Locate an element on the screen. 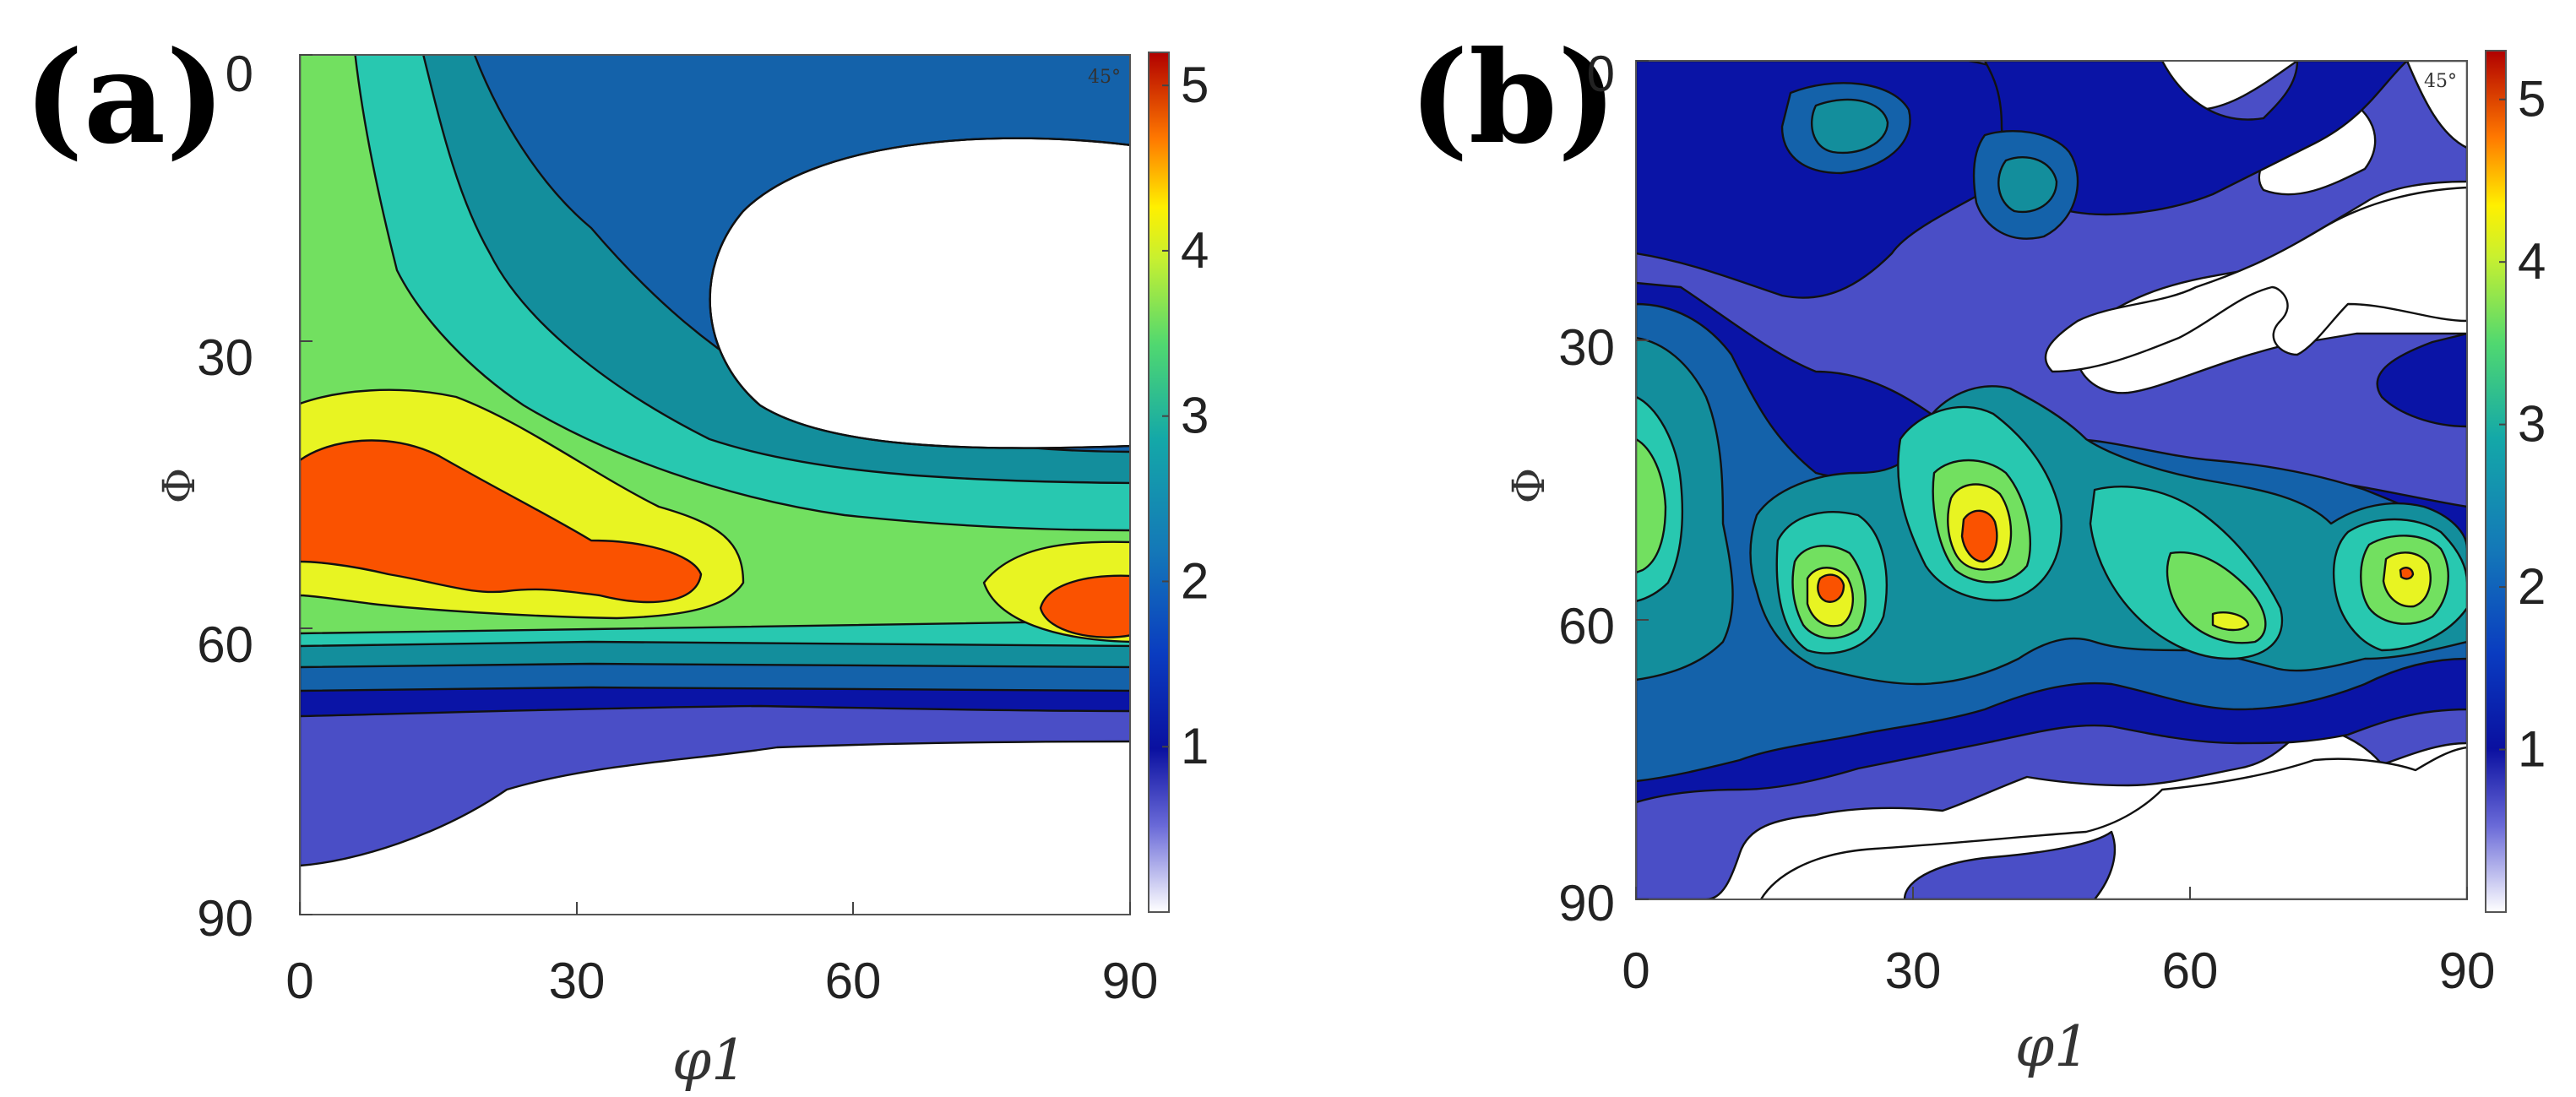 The image size is (2576, 1097). colorbar-a: 1 2 3 4 5 is located at coordinates (1178, 483).